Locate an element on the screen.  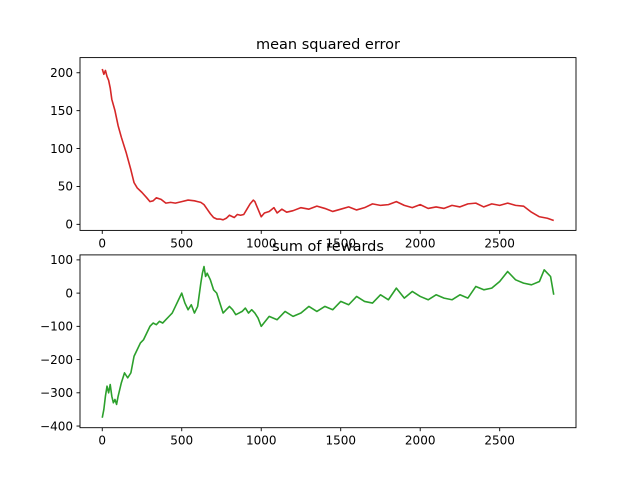
mse-title: mean squared error is located at coordinates (328, 45).